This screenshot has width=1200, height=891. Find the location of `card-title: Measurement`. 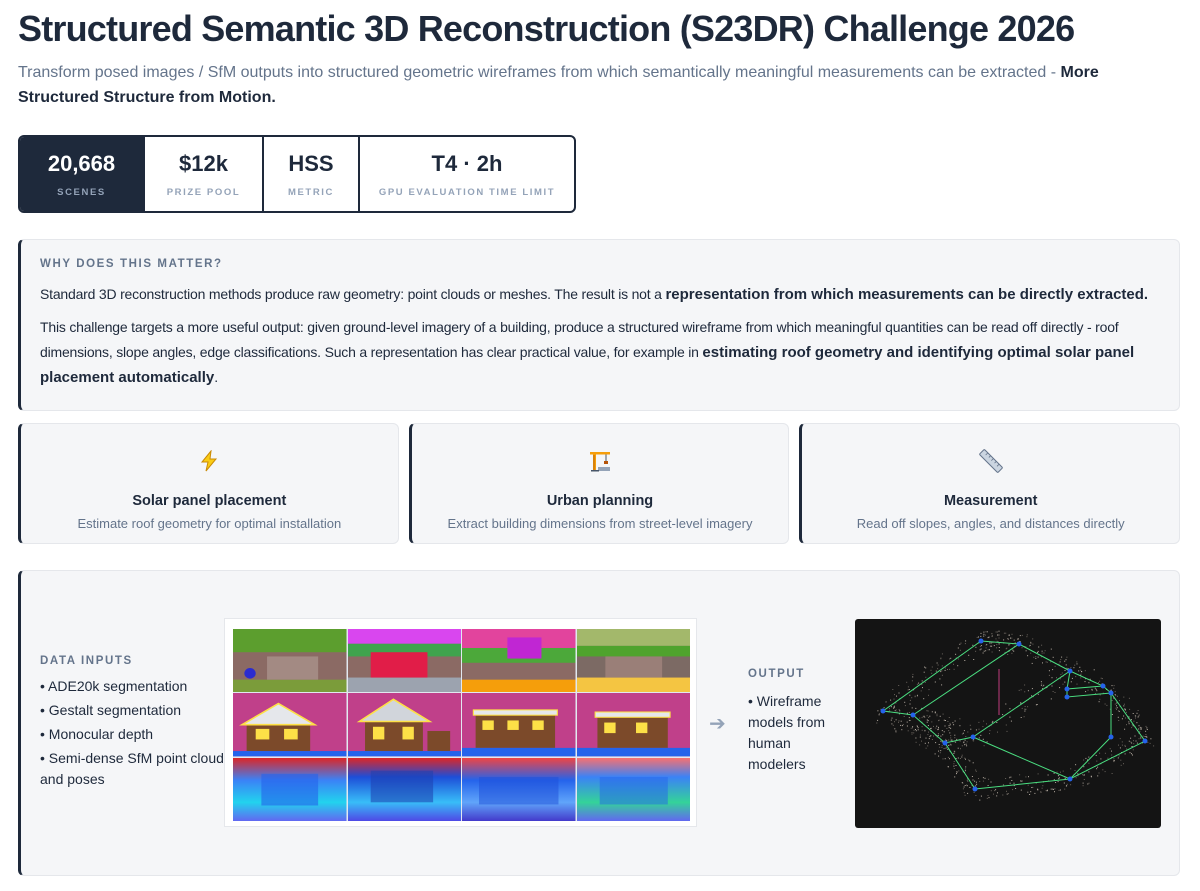

card-title: Measurement is located at coordinates (990, 501).